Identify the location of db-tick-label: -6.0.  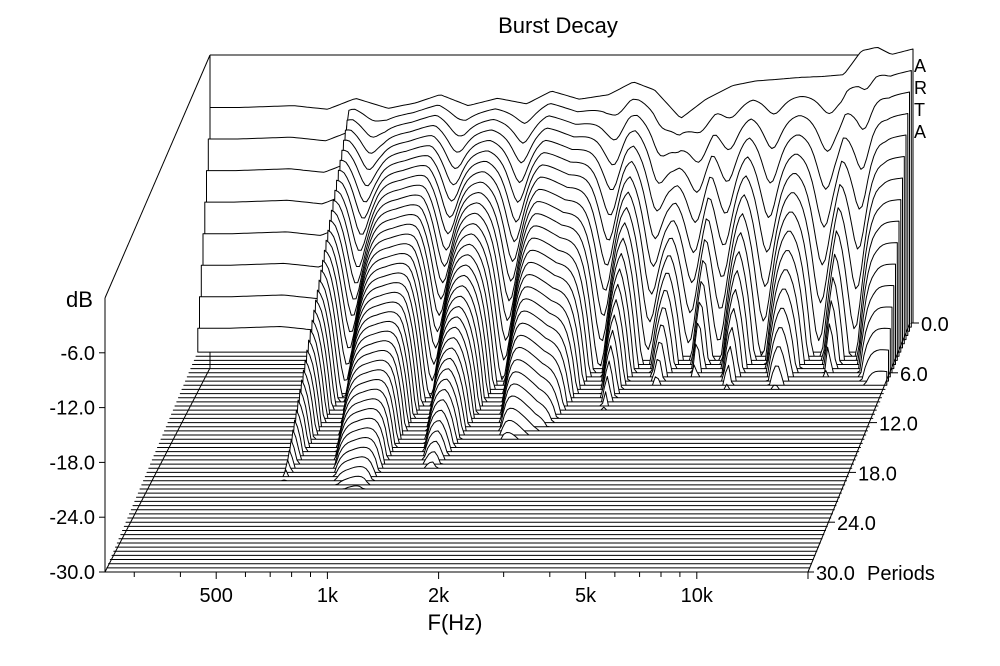
(78, 354).